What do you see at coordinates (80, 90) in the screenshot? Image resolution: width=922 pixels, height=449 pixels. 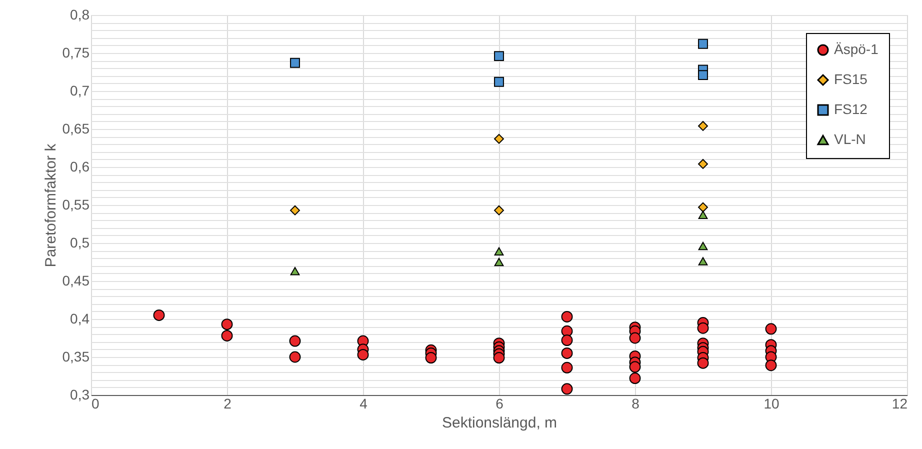 I see `y-tick-label: 0,7` at bounding box center [80, 90].